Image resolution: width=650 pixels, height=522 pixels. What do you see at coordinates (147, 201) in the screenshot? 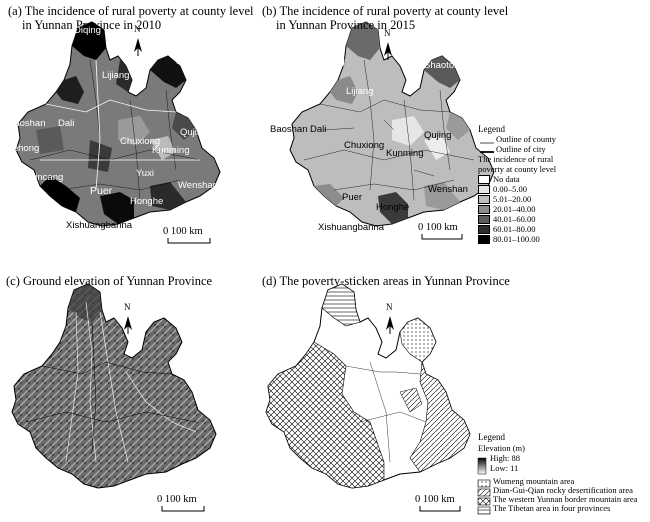
I see `label-a-honghe: Honghe` at bounding box center [147, 201].